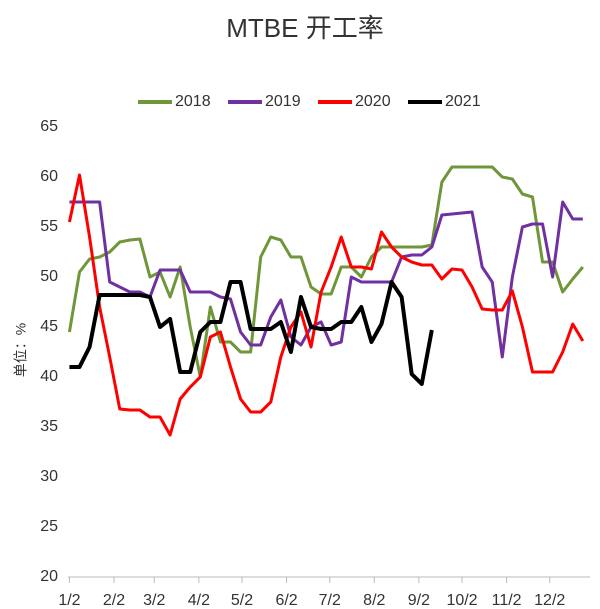 The height and width of the screenshot is (609, 600). I want to click on y-tick-label: 25, so click(49, 526).